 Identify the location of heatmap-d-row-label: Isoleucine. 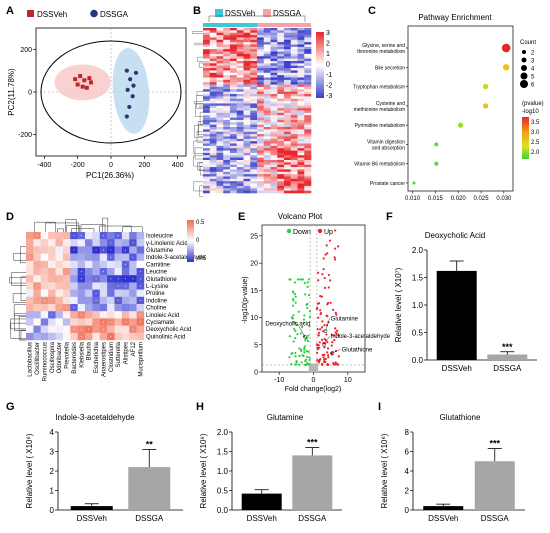
(160, 237).